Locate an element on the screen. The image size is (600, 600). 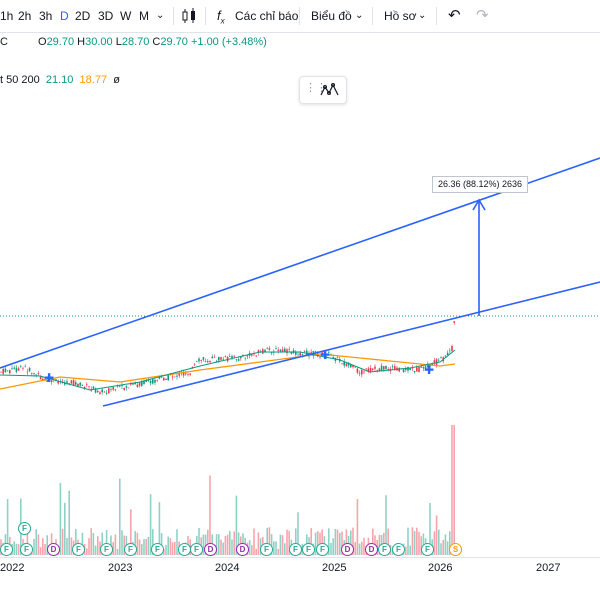
cross-marker-icon: ✚ is located at coordinates (325, 355).